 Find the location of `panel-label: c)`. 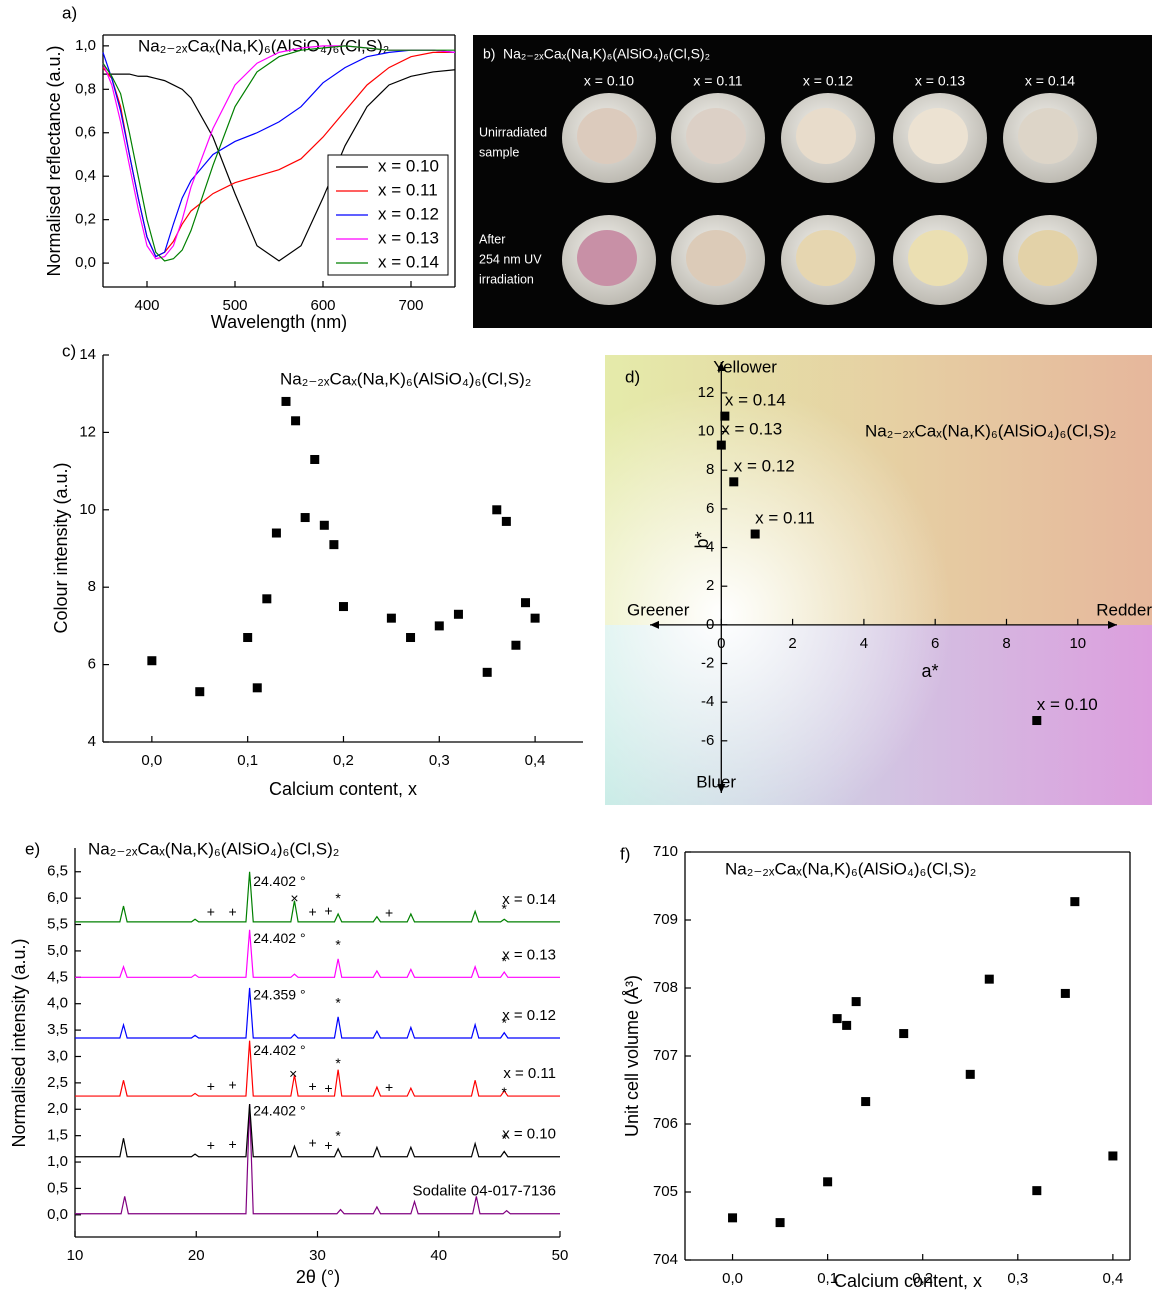

panel-label: c) is located at coordinates (69, 350).